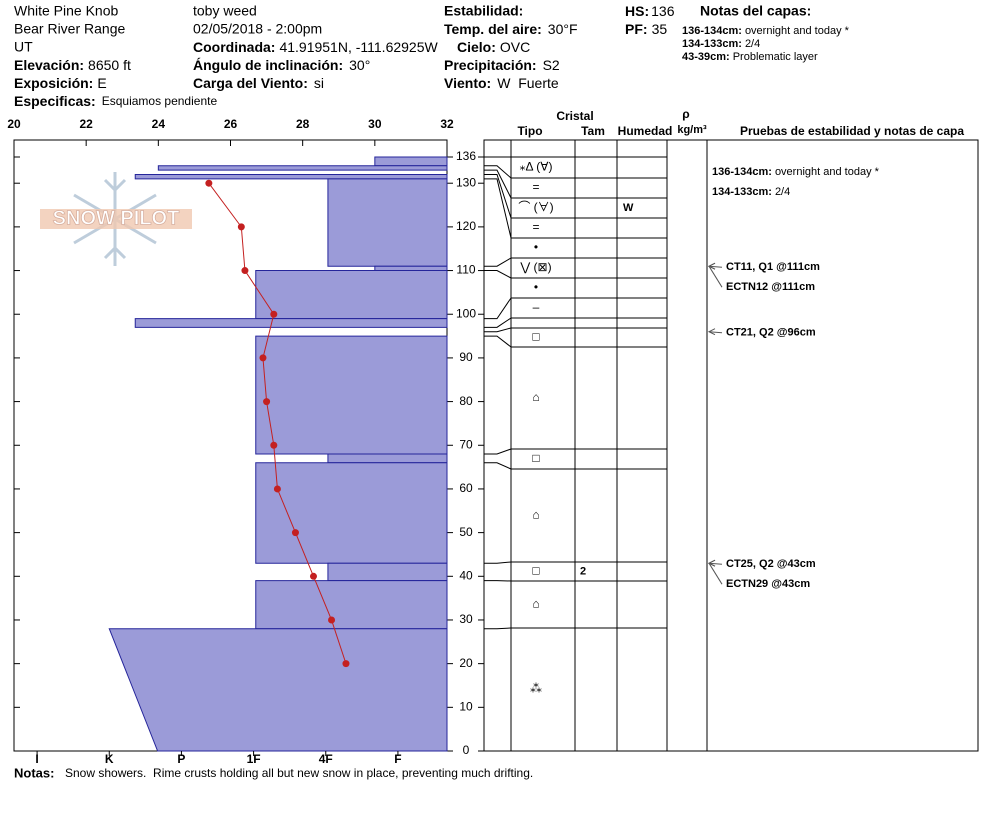 The image size is (994, 840). Describe the element at coordinates (466, 532) in the screenshot. I see `depth-tick-label: 50` at that location.